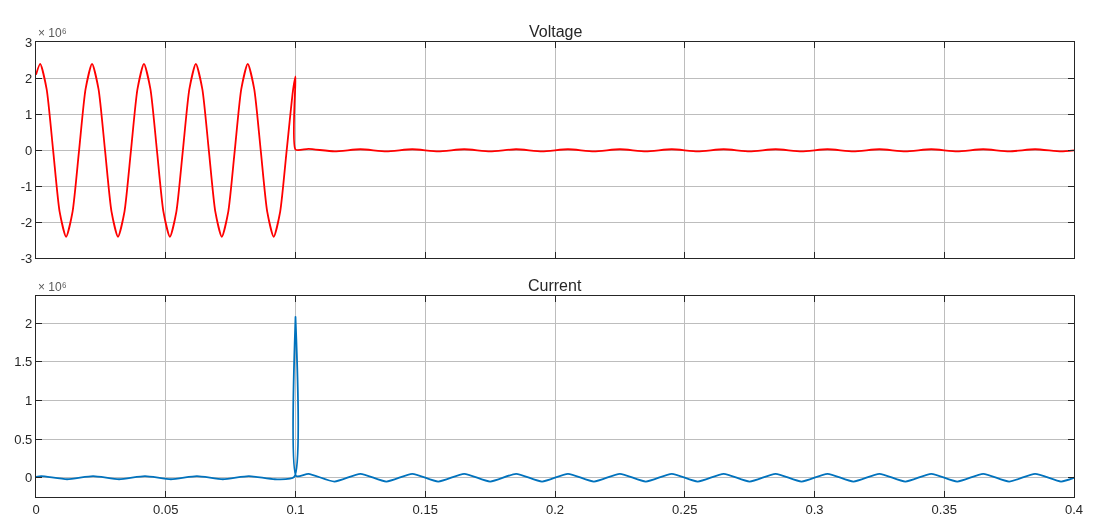 The height and width of the screenshot is (521, 1099). Describe the element at coordinates (26, 258) in the screenshot. I see `y-tick-label: -3` at that location.